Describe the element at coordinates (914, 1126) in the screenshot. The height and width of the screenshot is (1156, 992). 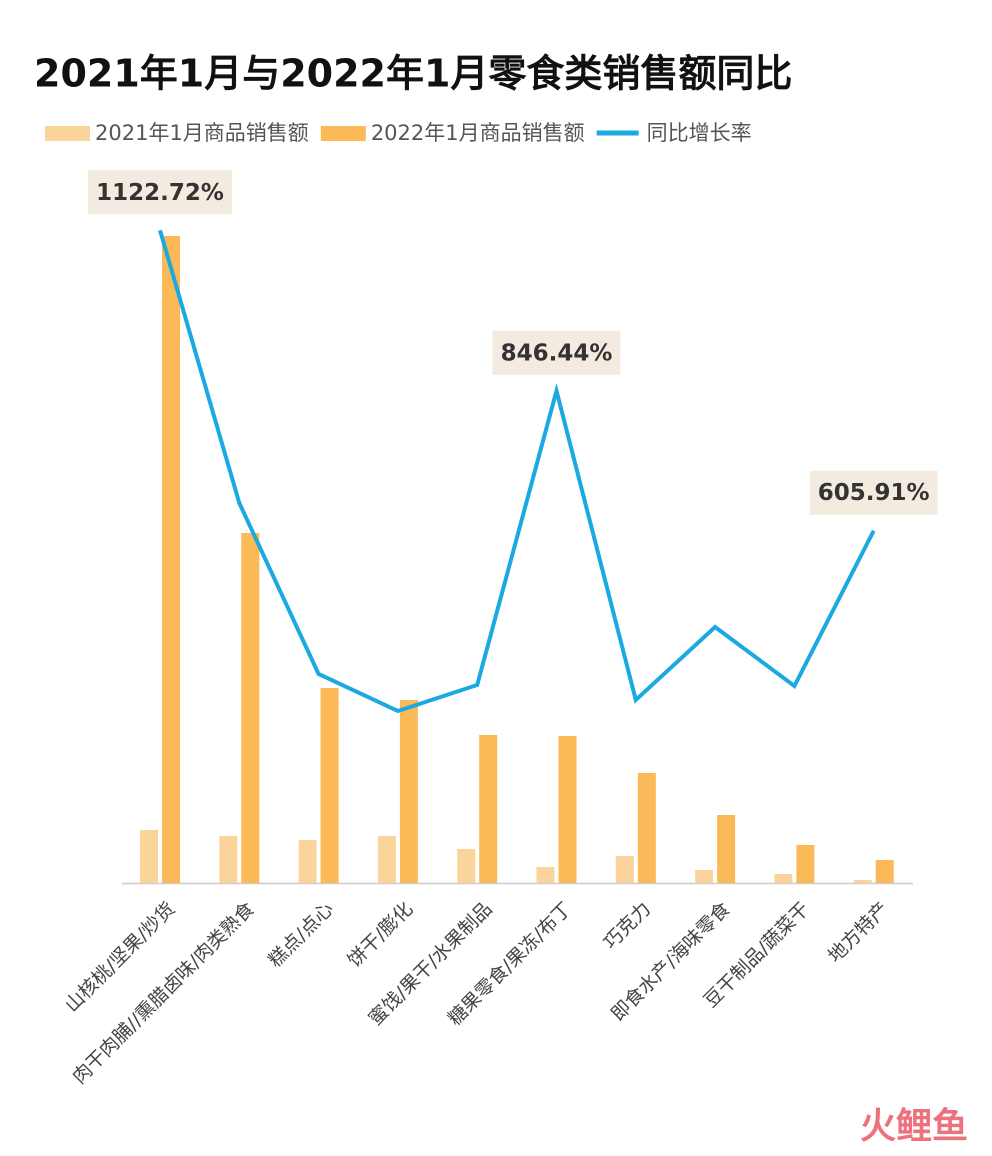
I see `watermark: 火鲤鱼` at that location.